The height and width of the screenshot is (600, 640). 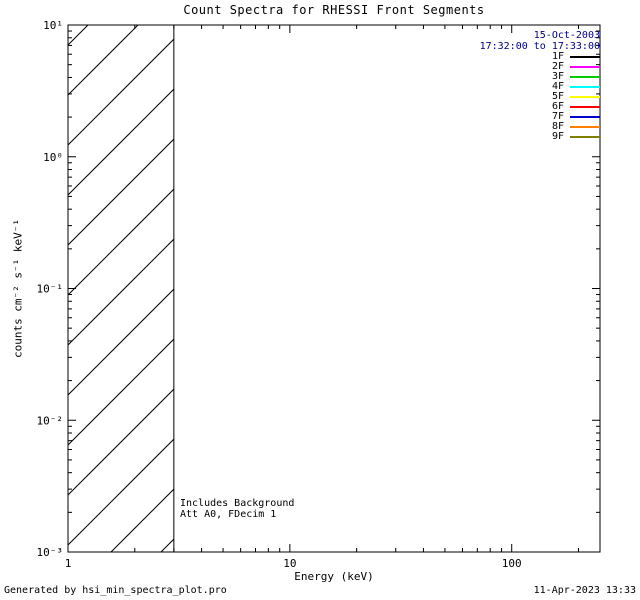 I want to click on legend-entry-label: 9F, so click(x=557, y=136).